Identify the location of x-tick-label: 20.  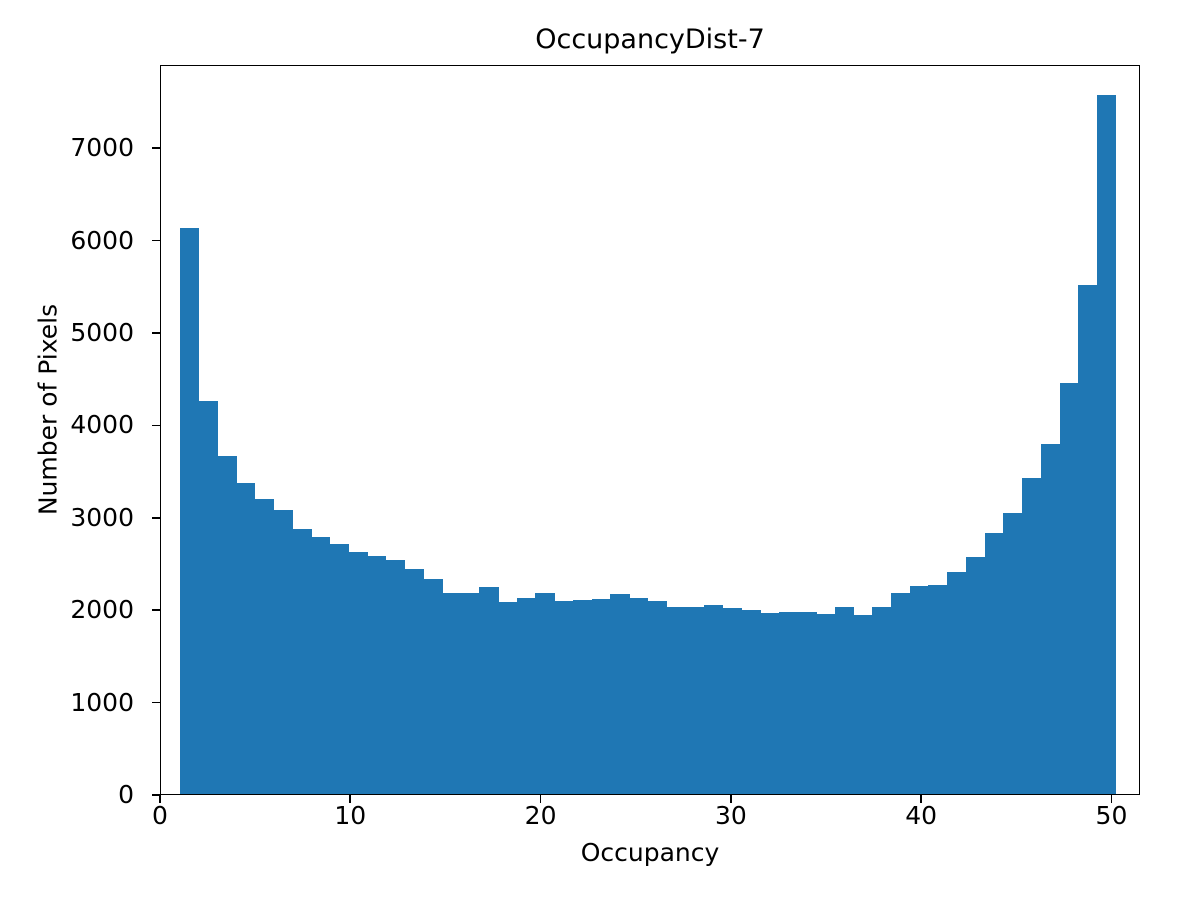
(540, 815).